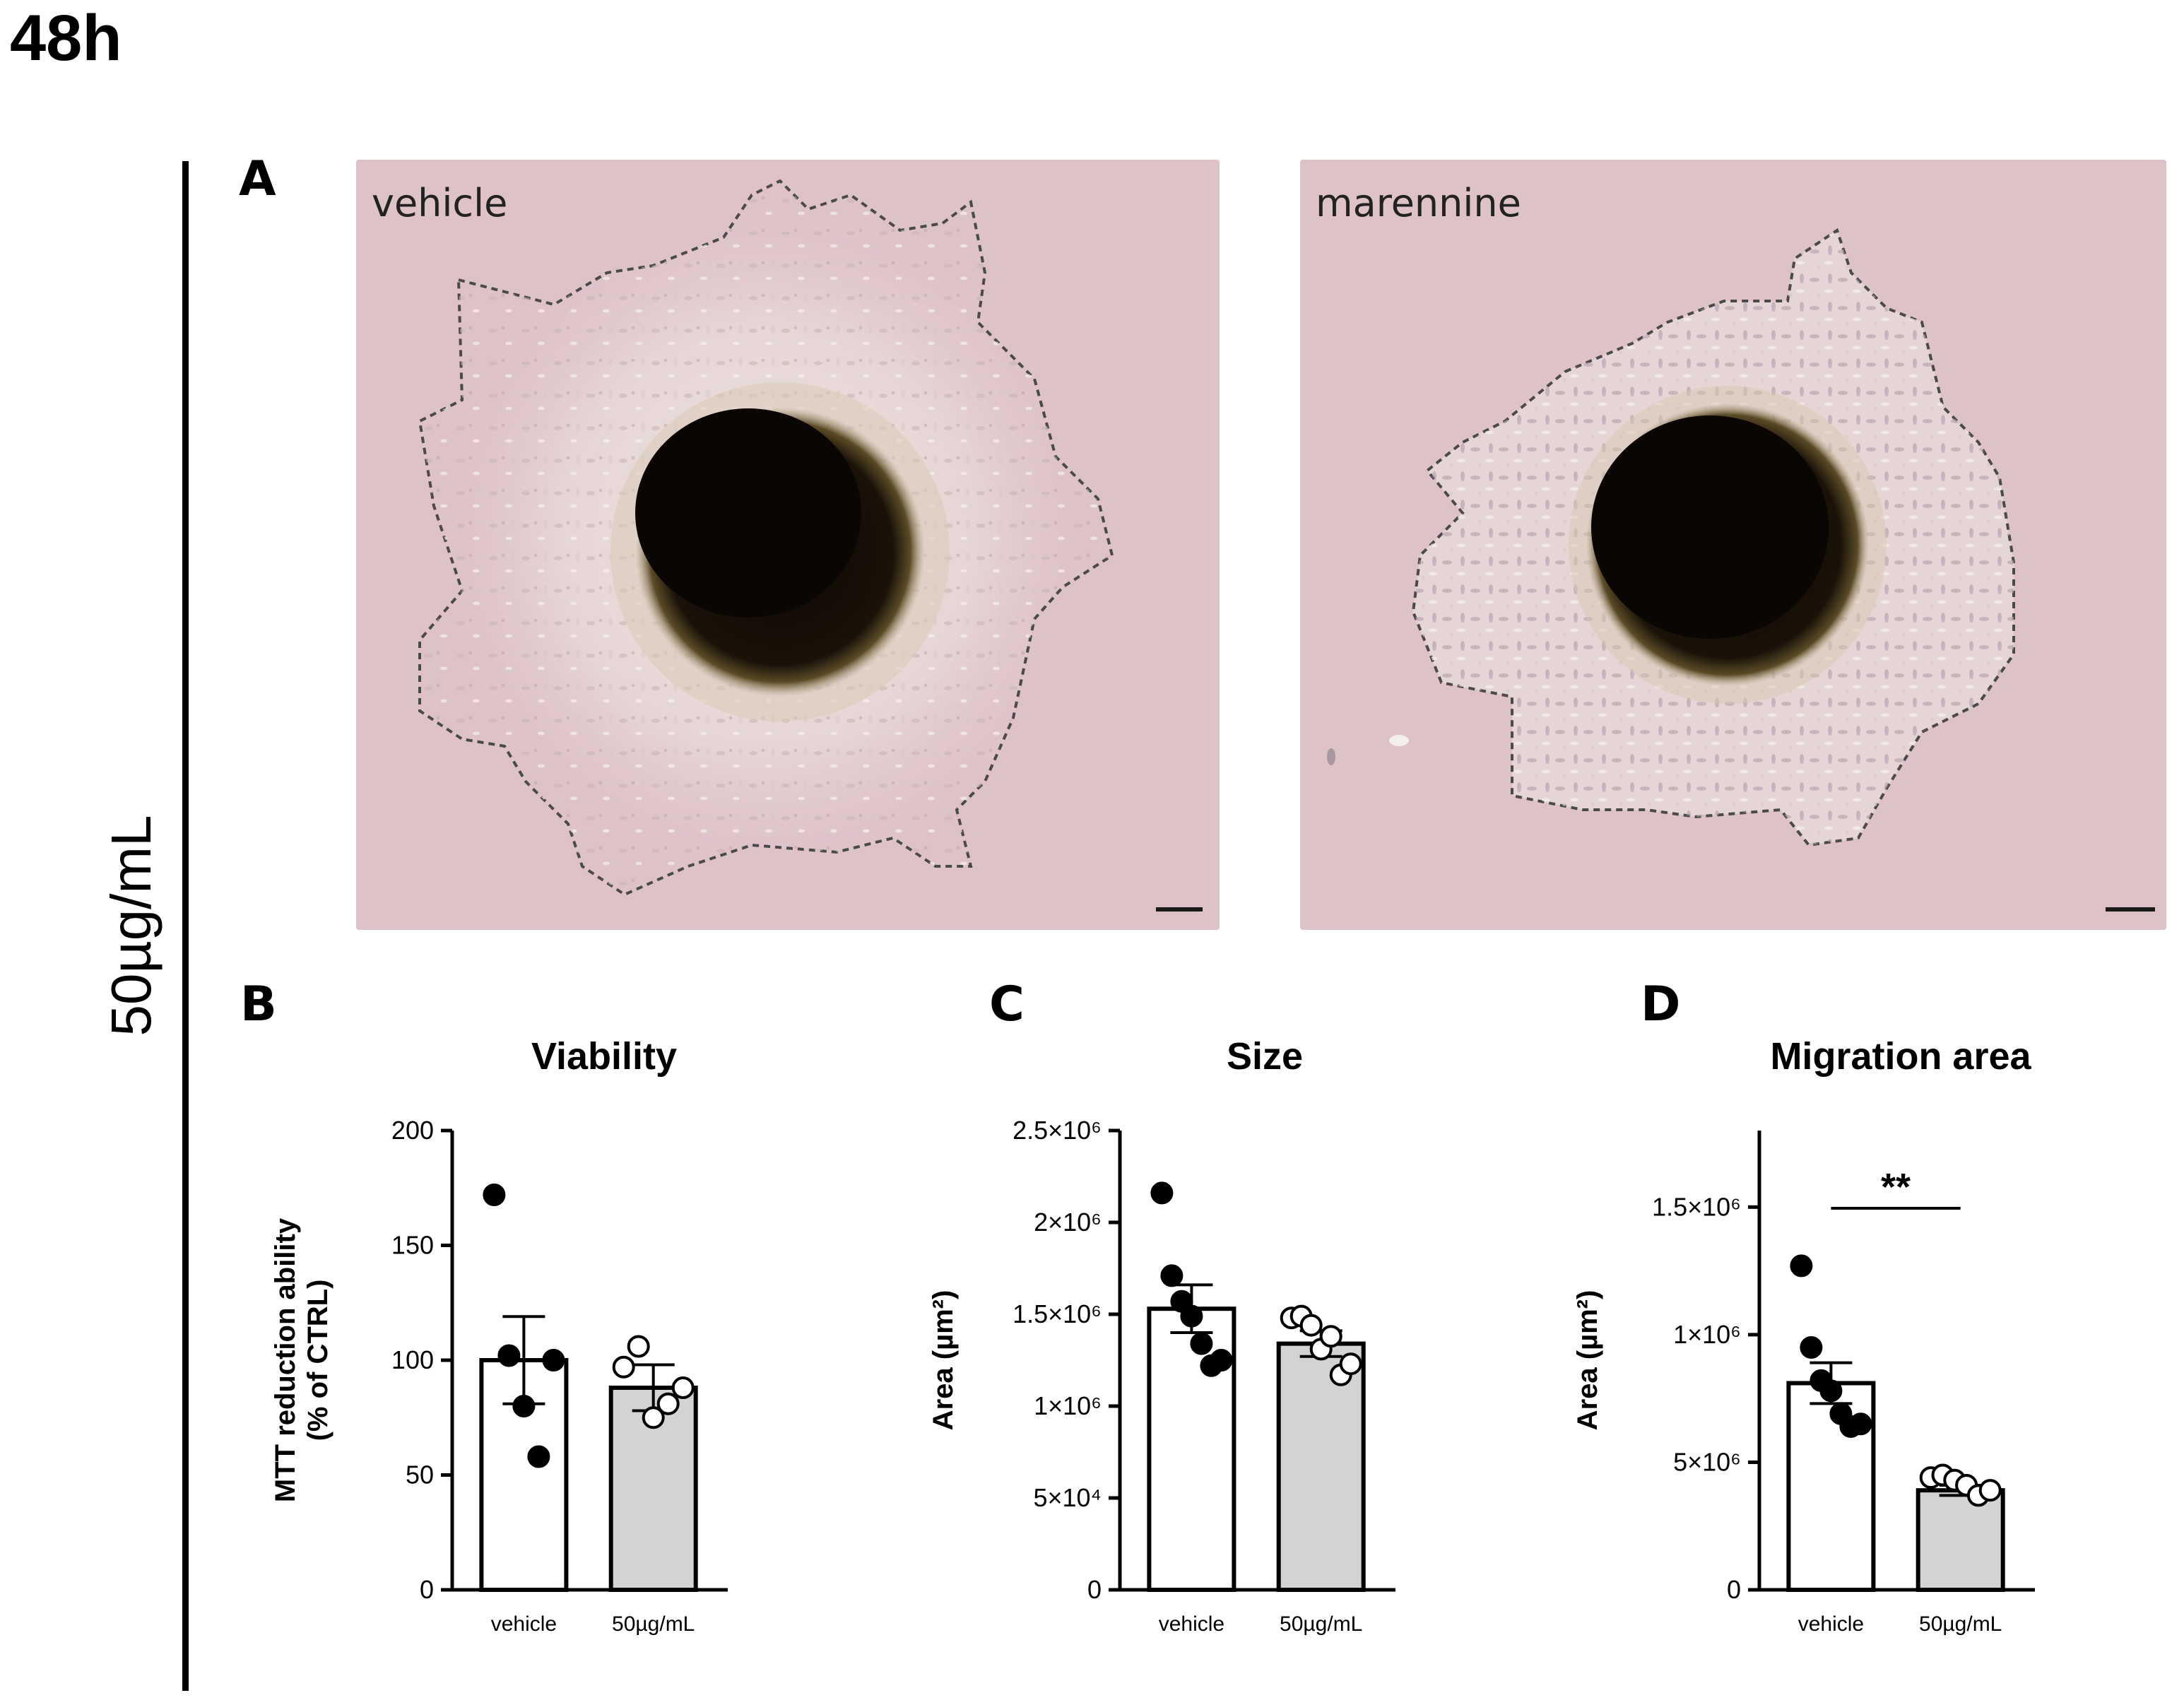 Image resolution: width=2184 pixels, height=1705 pixels. I want to click on chart-title-size: Size, so click(1265, 1056).